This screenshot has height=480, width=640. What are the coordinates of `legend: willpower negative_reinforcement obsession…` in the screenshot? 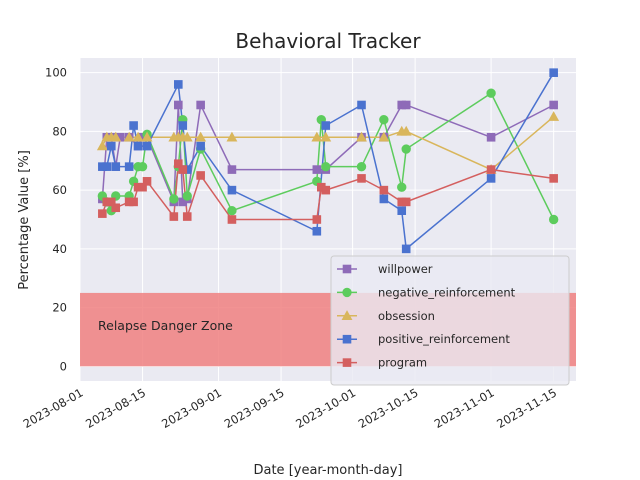 It's located at (450, 320).